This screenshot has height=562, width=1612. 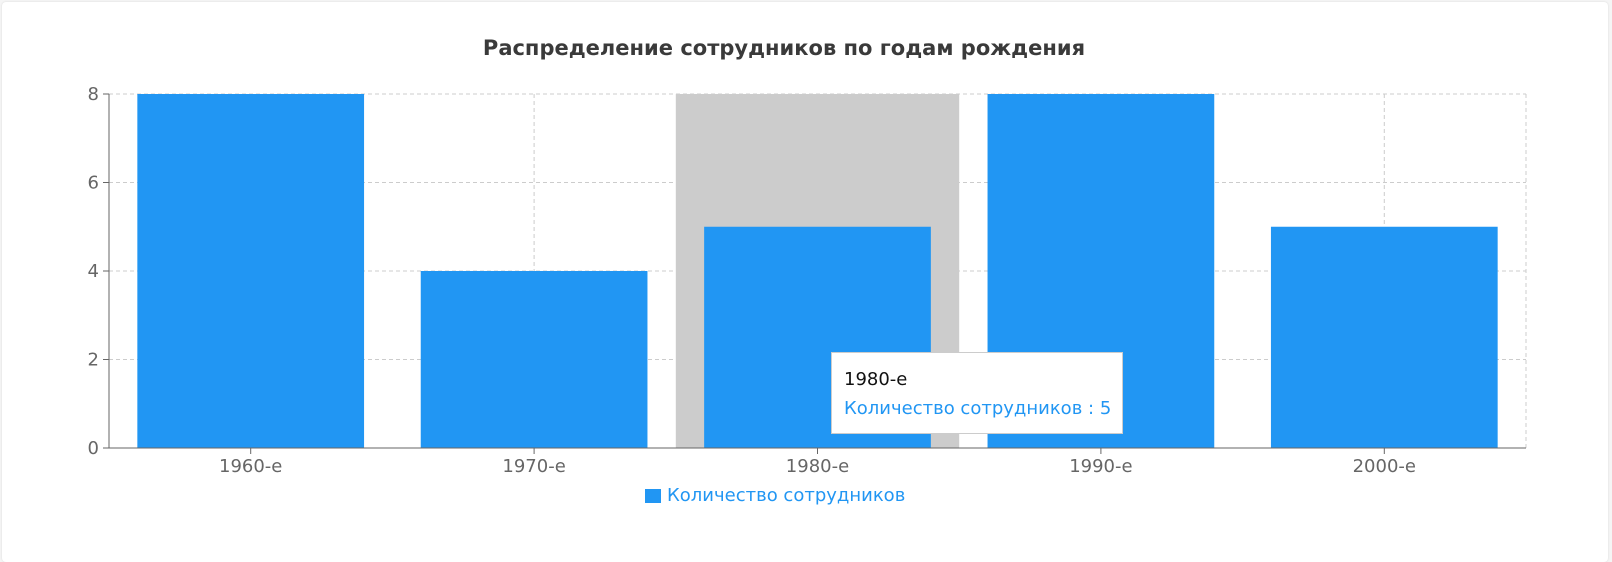 What do you see at coordinates (534, 359) in the screenshot?
I see `bar-1970-е` at bounding box center [534, 359].